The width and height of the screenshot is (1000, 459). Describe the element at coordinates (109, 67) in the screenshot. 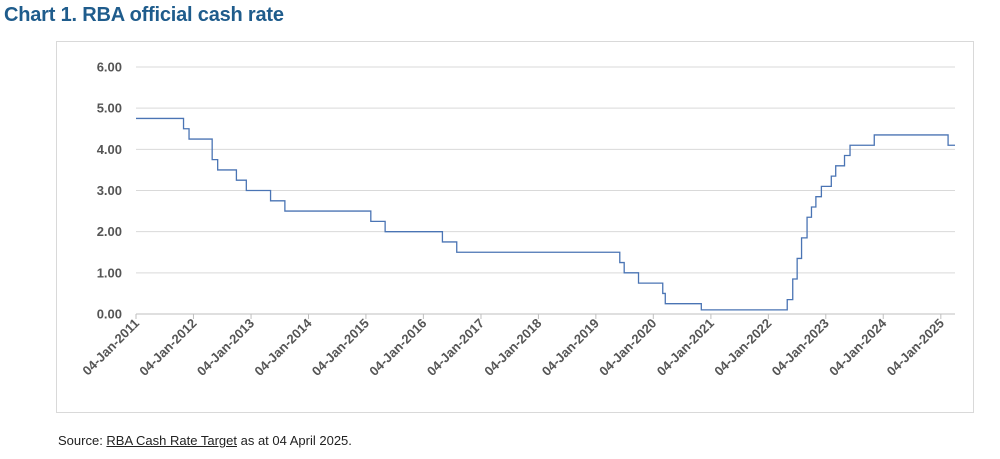

I see `y-tick-label: 6.00` at that location.